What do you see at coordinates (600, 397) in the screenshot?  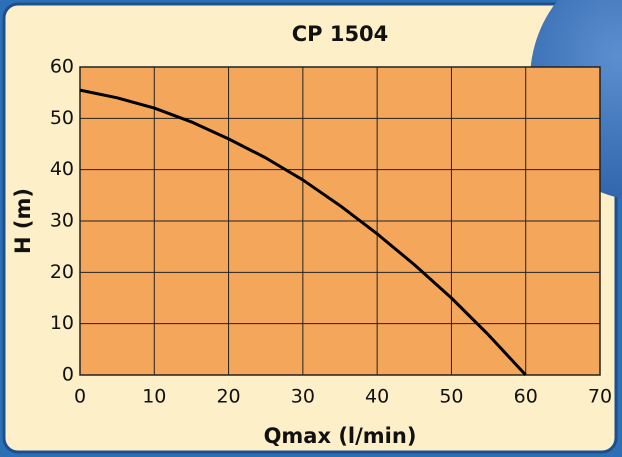 I see `x-tick-label: 70` at bounding box center [600, 397].